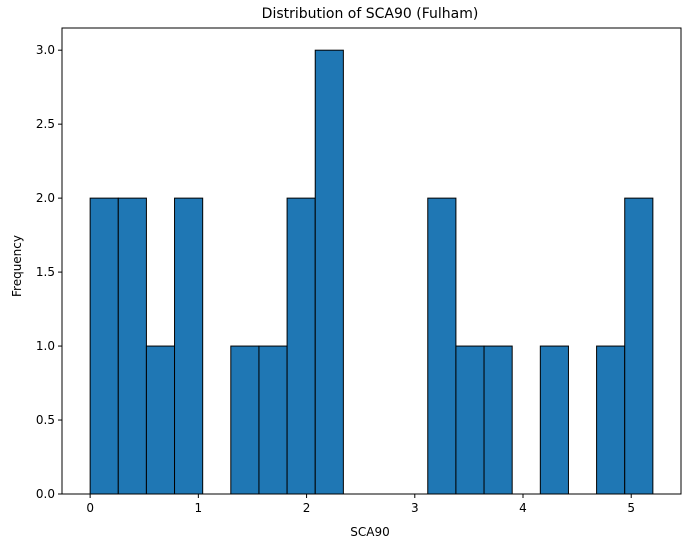 The height and width of the screenshot is (551, 691). What do you see at coordinates (415, 508) in the screenshot?
I see `x-tick-label: 3` at bounding box center [415, 508].